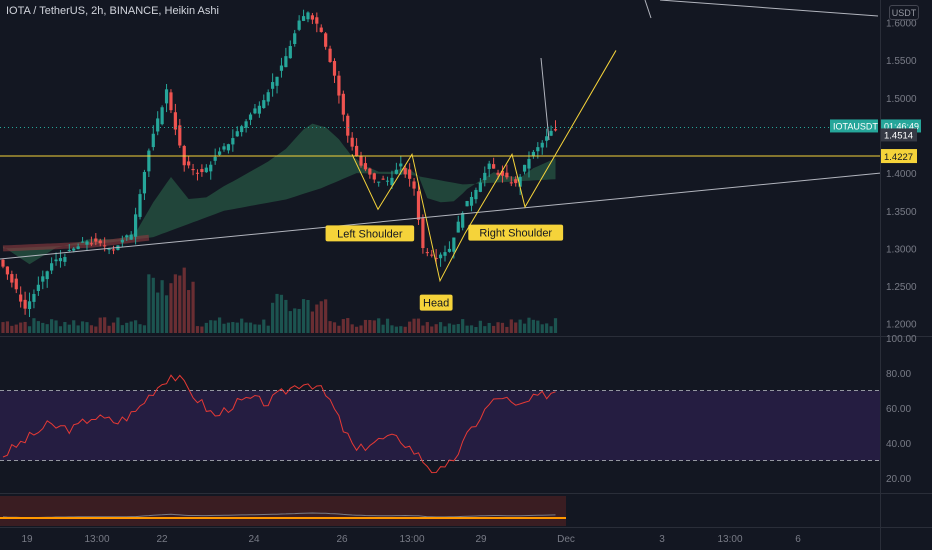  I want to click on symbol-badge-label: IOTAUSDT, so click(855, 126).